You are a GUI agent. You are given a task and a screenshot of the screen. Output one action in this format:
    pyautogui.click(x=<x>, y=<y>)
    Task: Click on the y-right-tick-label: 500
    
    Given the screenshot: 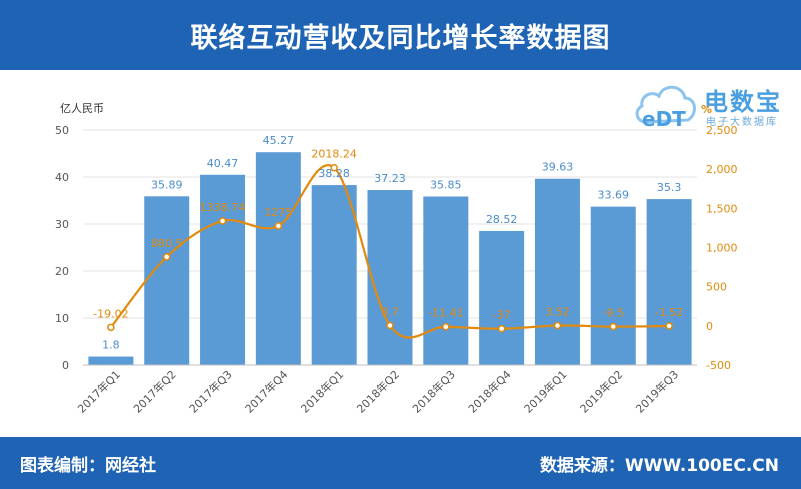 What is the action you would take?
    pyautogui.click(x=716, y=287)
    